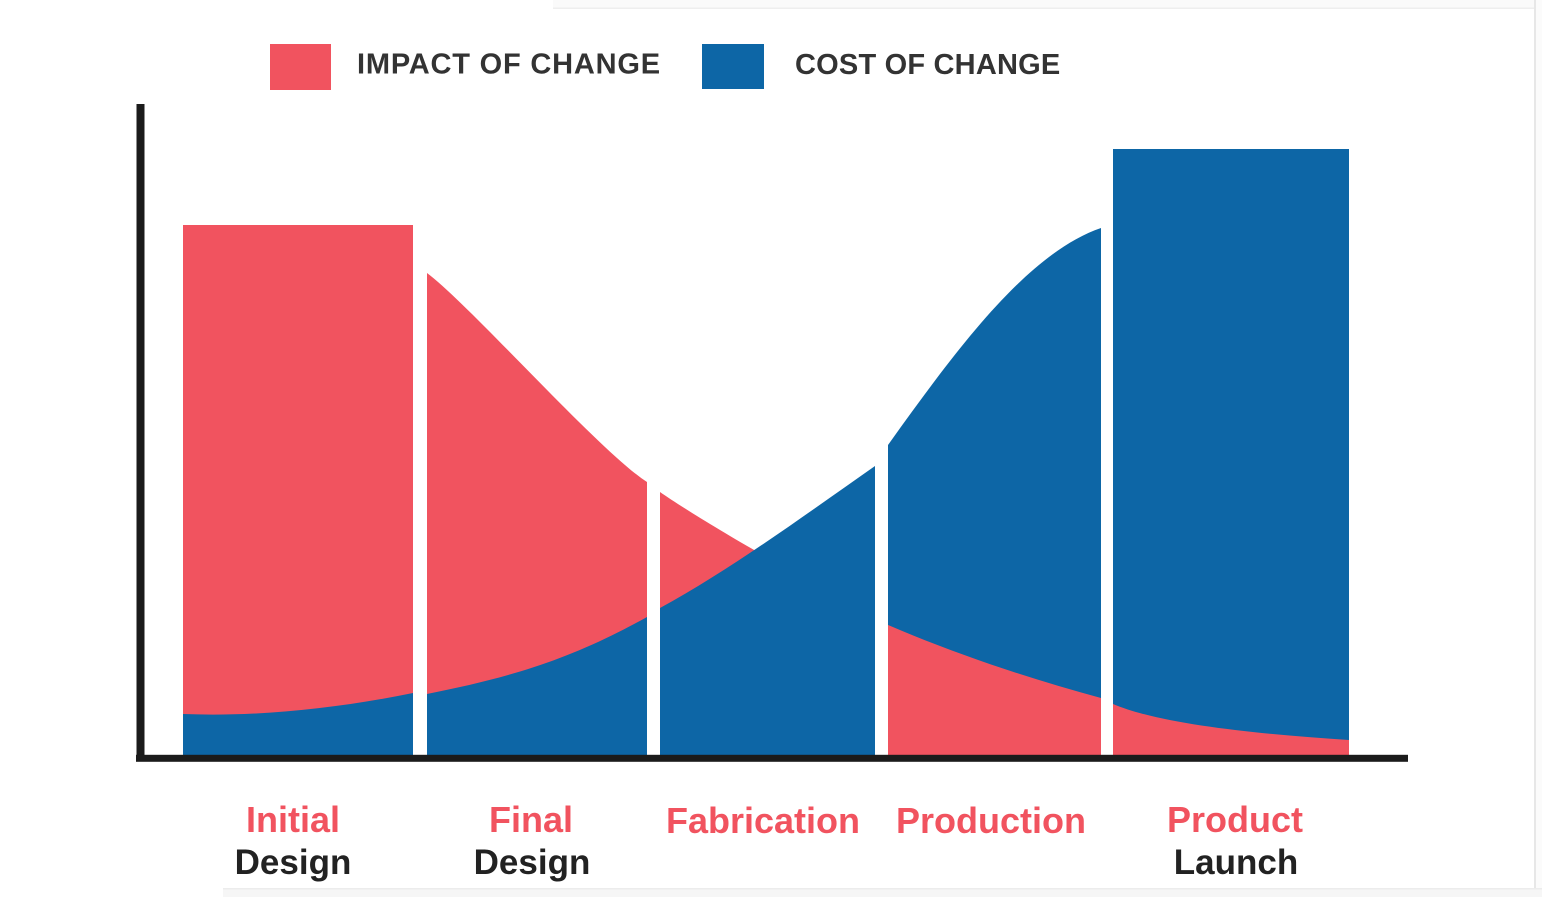  What do you see at coordinates (991, 820) in the screenshot?
I see `svg-text: Production` at bounding box center [991, 820].